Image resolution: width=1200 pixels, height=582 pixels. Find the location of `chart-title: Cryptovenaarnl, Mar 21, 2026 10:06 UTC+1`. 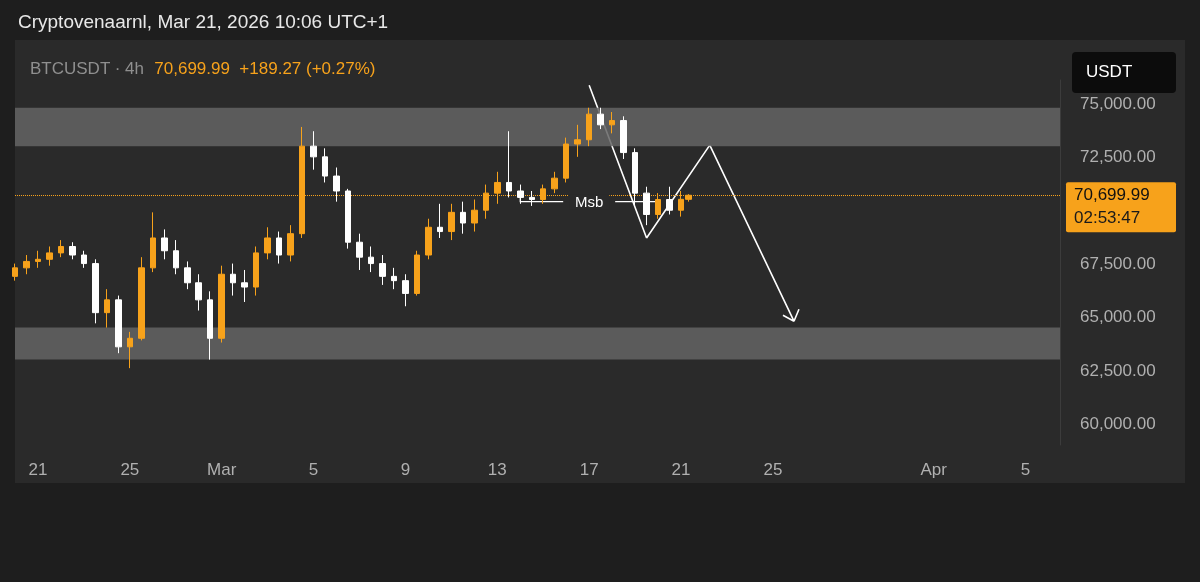

chart-title: Cryptovenaarnl, Mar 21, 2026 10:06 UTC+1 is located at coordinates (203, 21).